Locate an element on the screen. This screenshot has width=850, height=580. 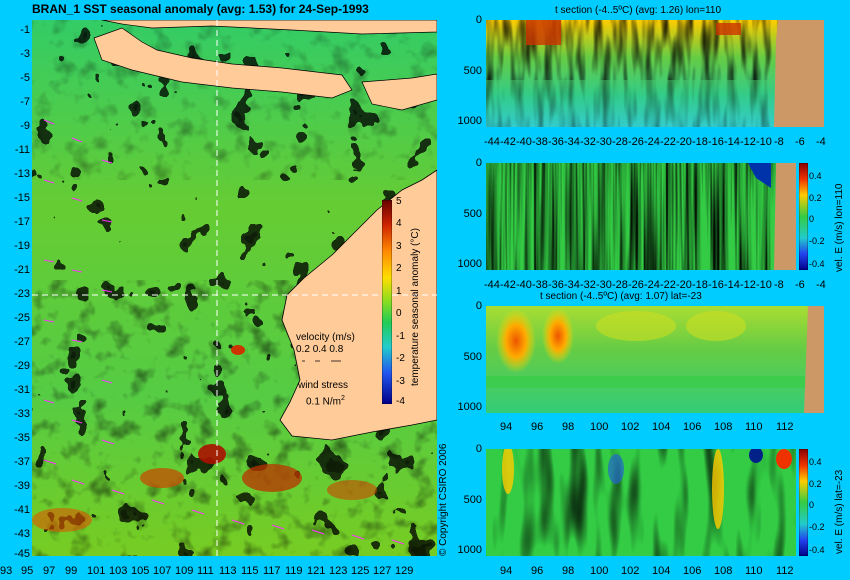
section3-x-tick: 102 is located at coordinates (630, 427).